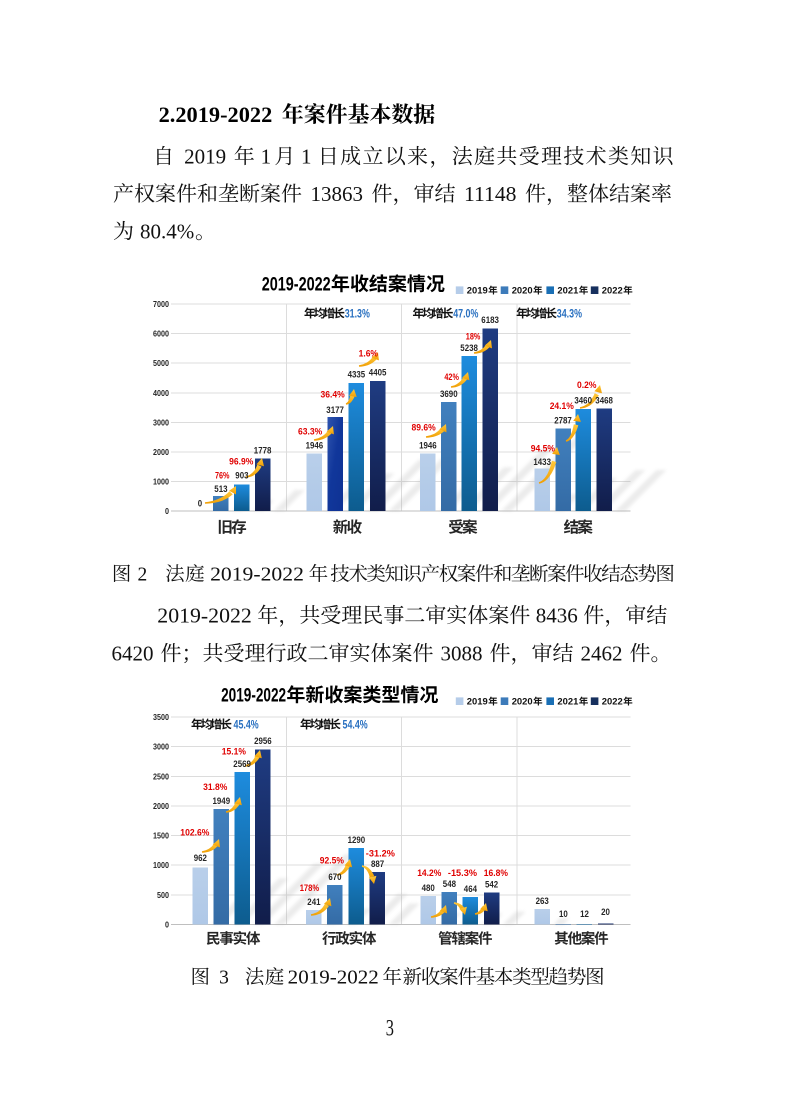 The height and width of the screenshot is (1115, 785). Describe the element at coordinates (357, 375) in the screenshot. I see `svg-text: 4335` at that location.